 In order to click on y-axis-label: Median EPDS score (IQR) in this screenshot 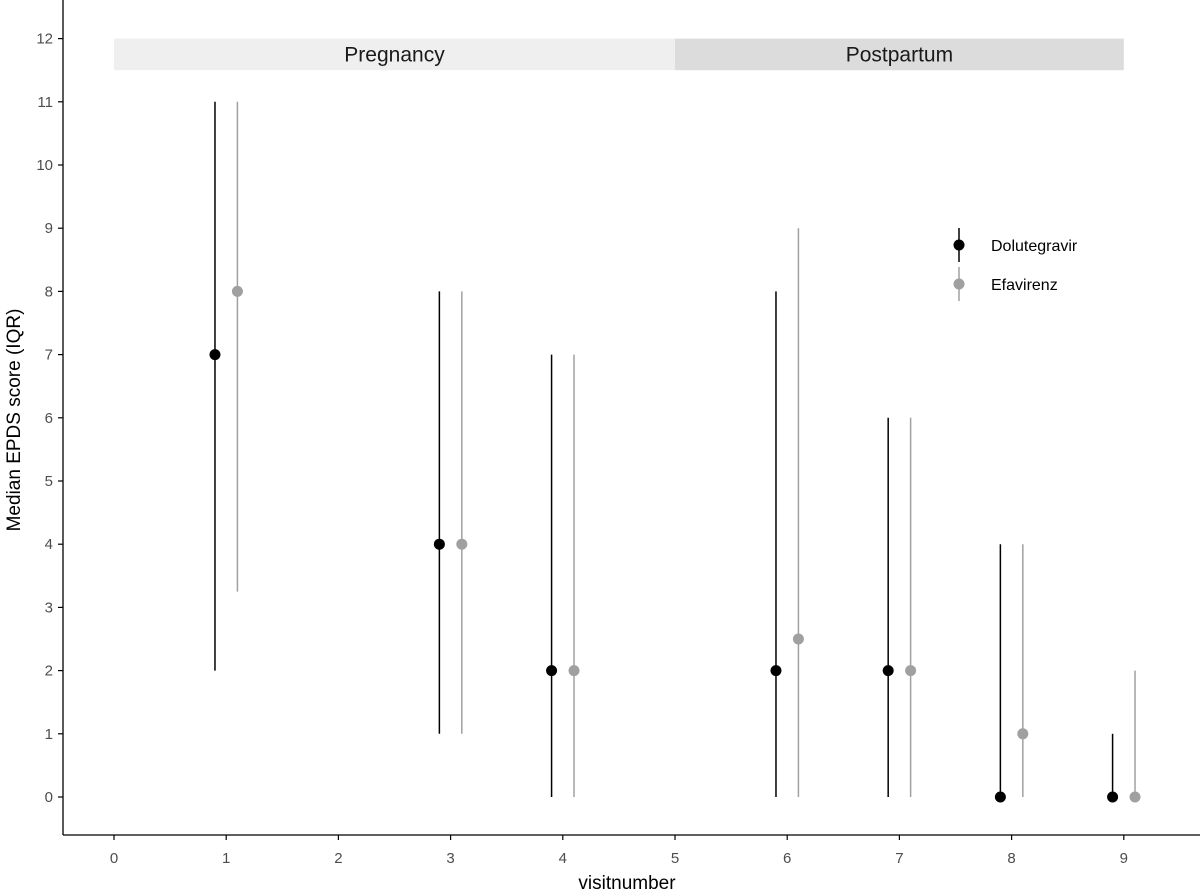, I will do `click(14, 420)`.